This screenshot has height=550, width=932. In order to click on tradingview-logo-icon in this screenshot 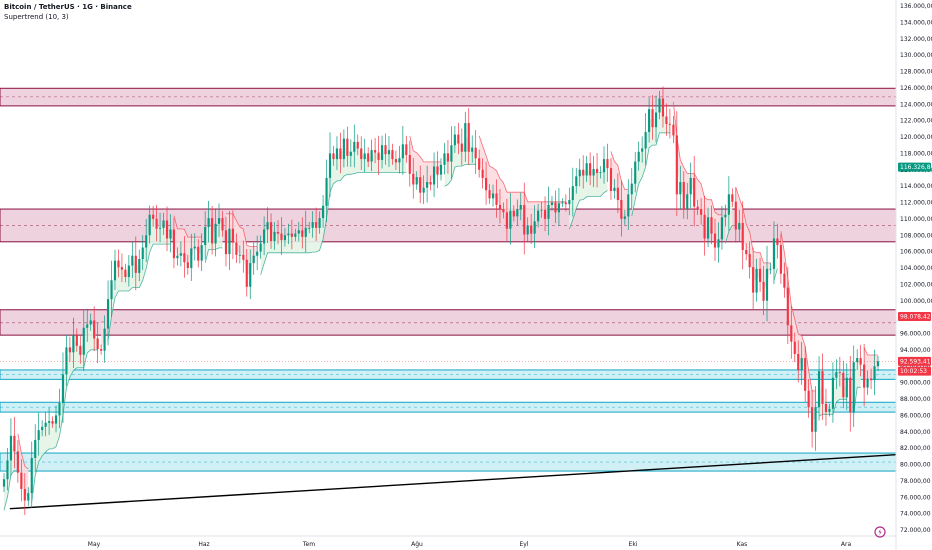, I will do `click(880, 532)`.